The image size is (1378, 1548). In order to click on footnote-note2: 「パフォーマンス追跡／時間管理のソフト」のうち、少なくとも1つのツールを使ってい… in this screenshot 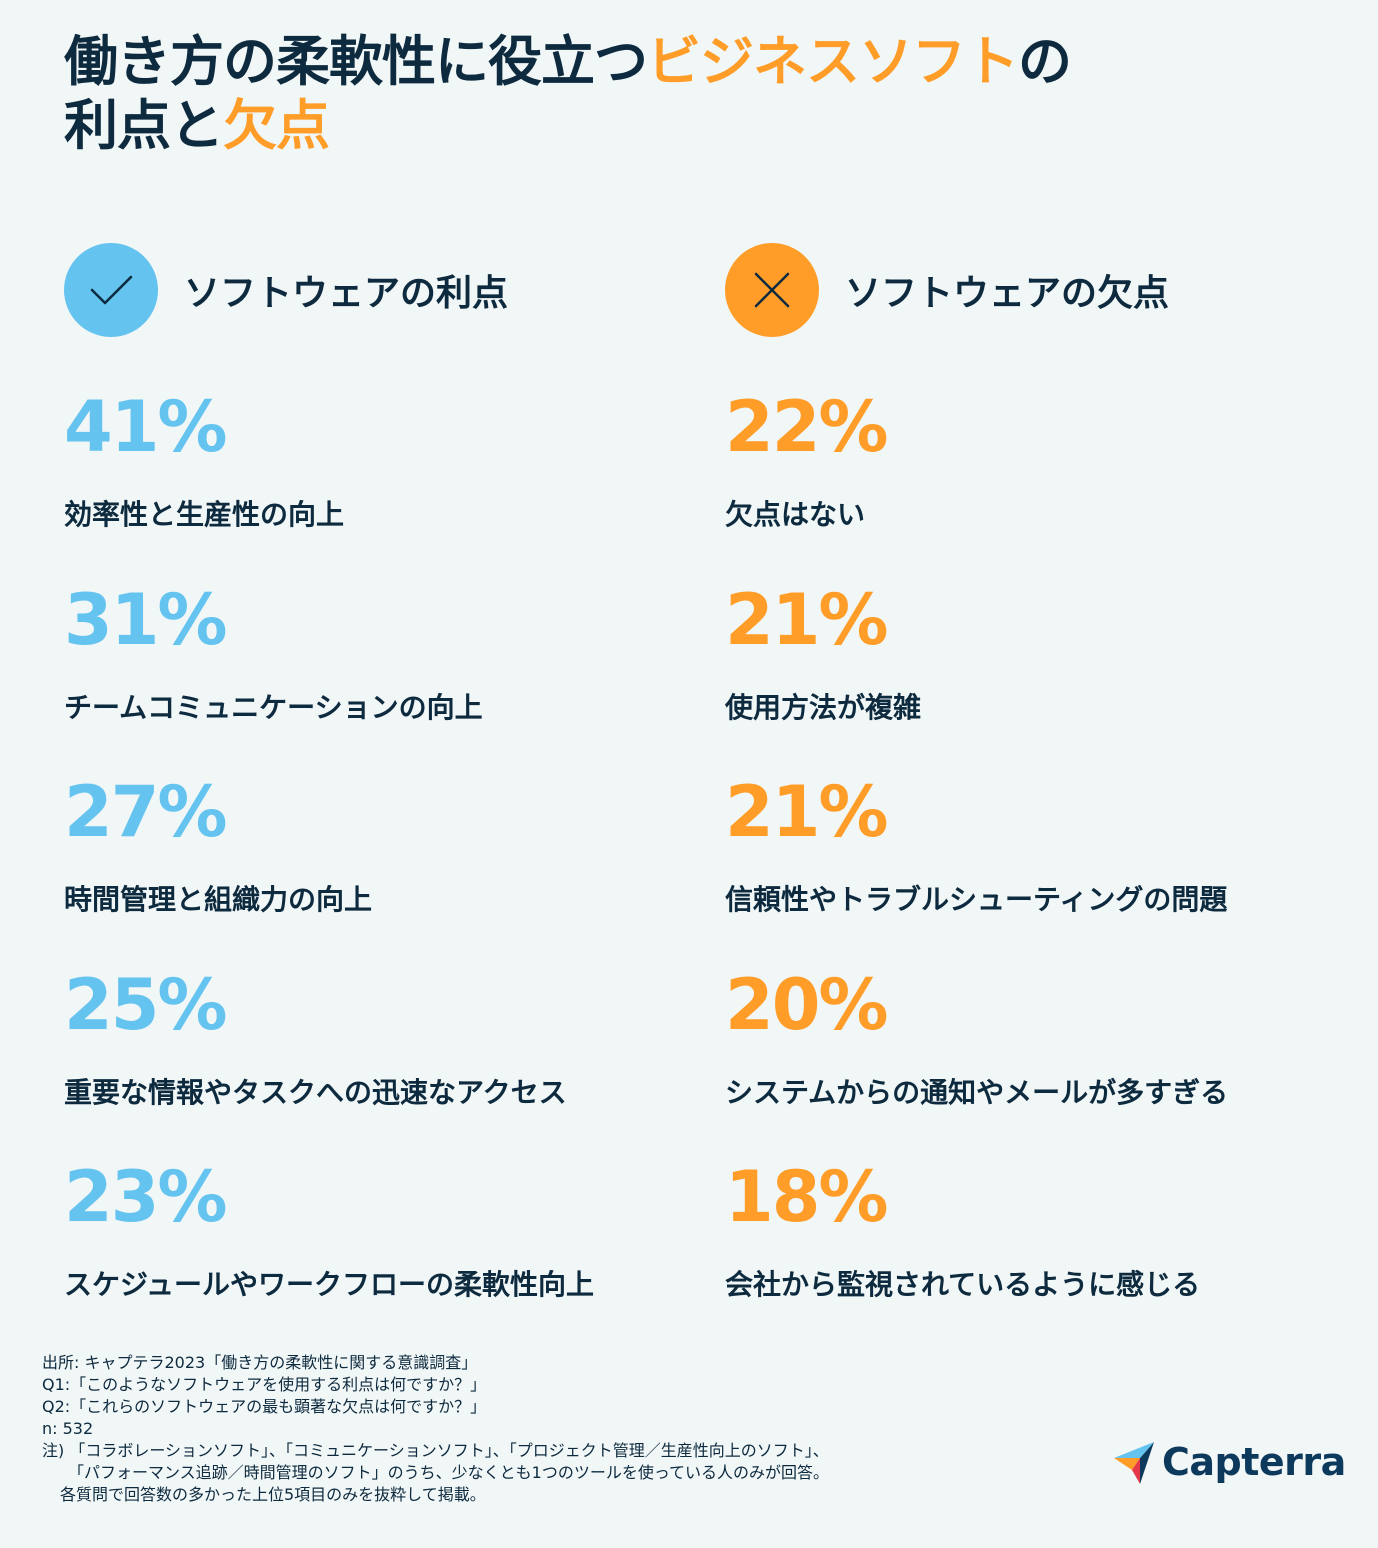, I will do `click(449, 1472)`.